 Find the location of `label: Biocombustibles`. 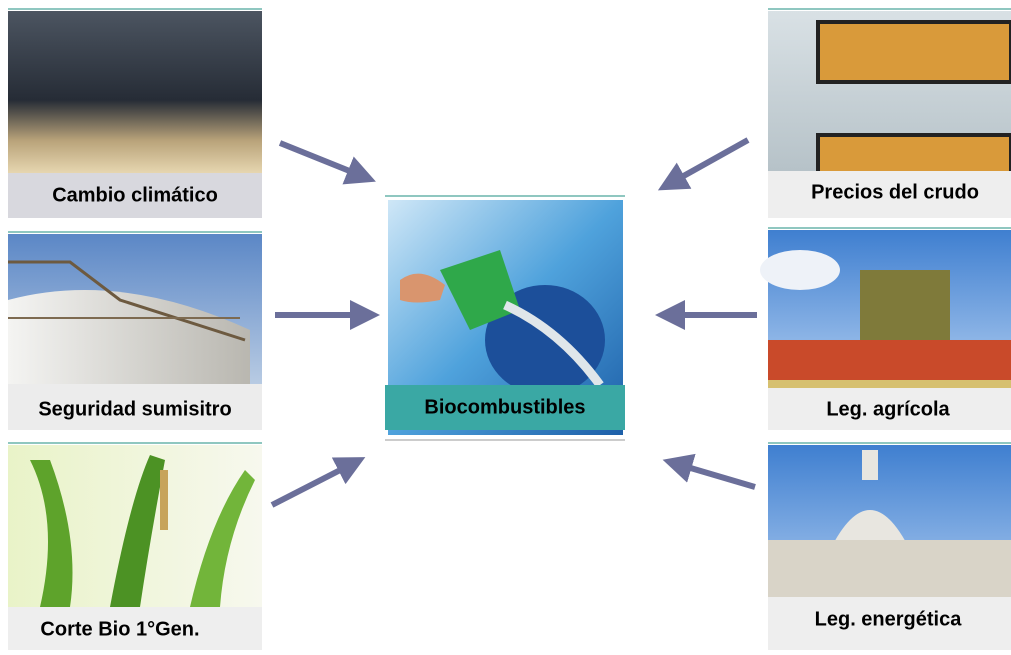

label: Biocombustibles is located at coordinates (504, 407).